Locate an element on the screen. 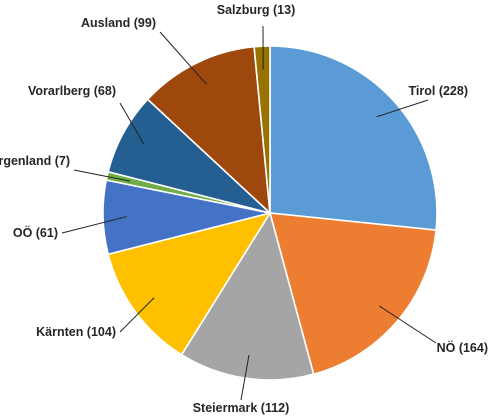 Image resolution: width=500 pixels, height=420 pixels. leader-line-ausland is located at coordinates (183, 58).